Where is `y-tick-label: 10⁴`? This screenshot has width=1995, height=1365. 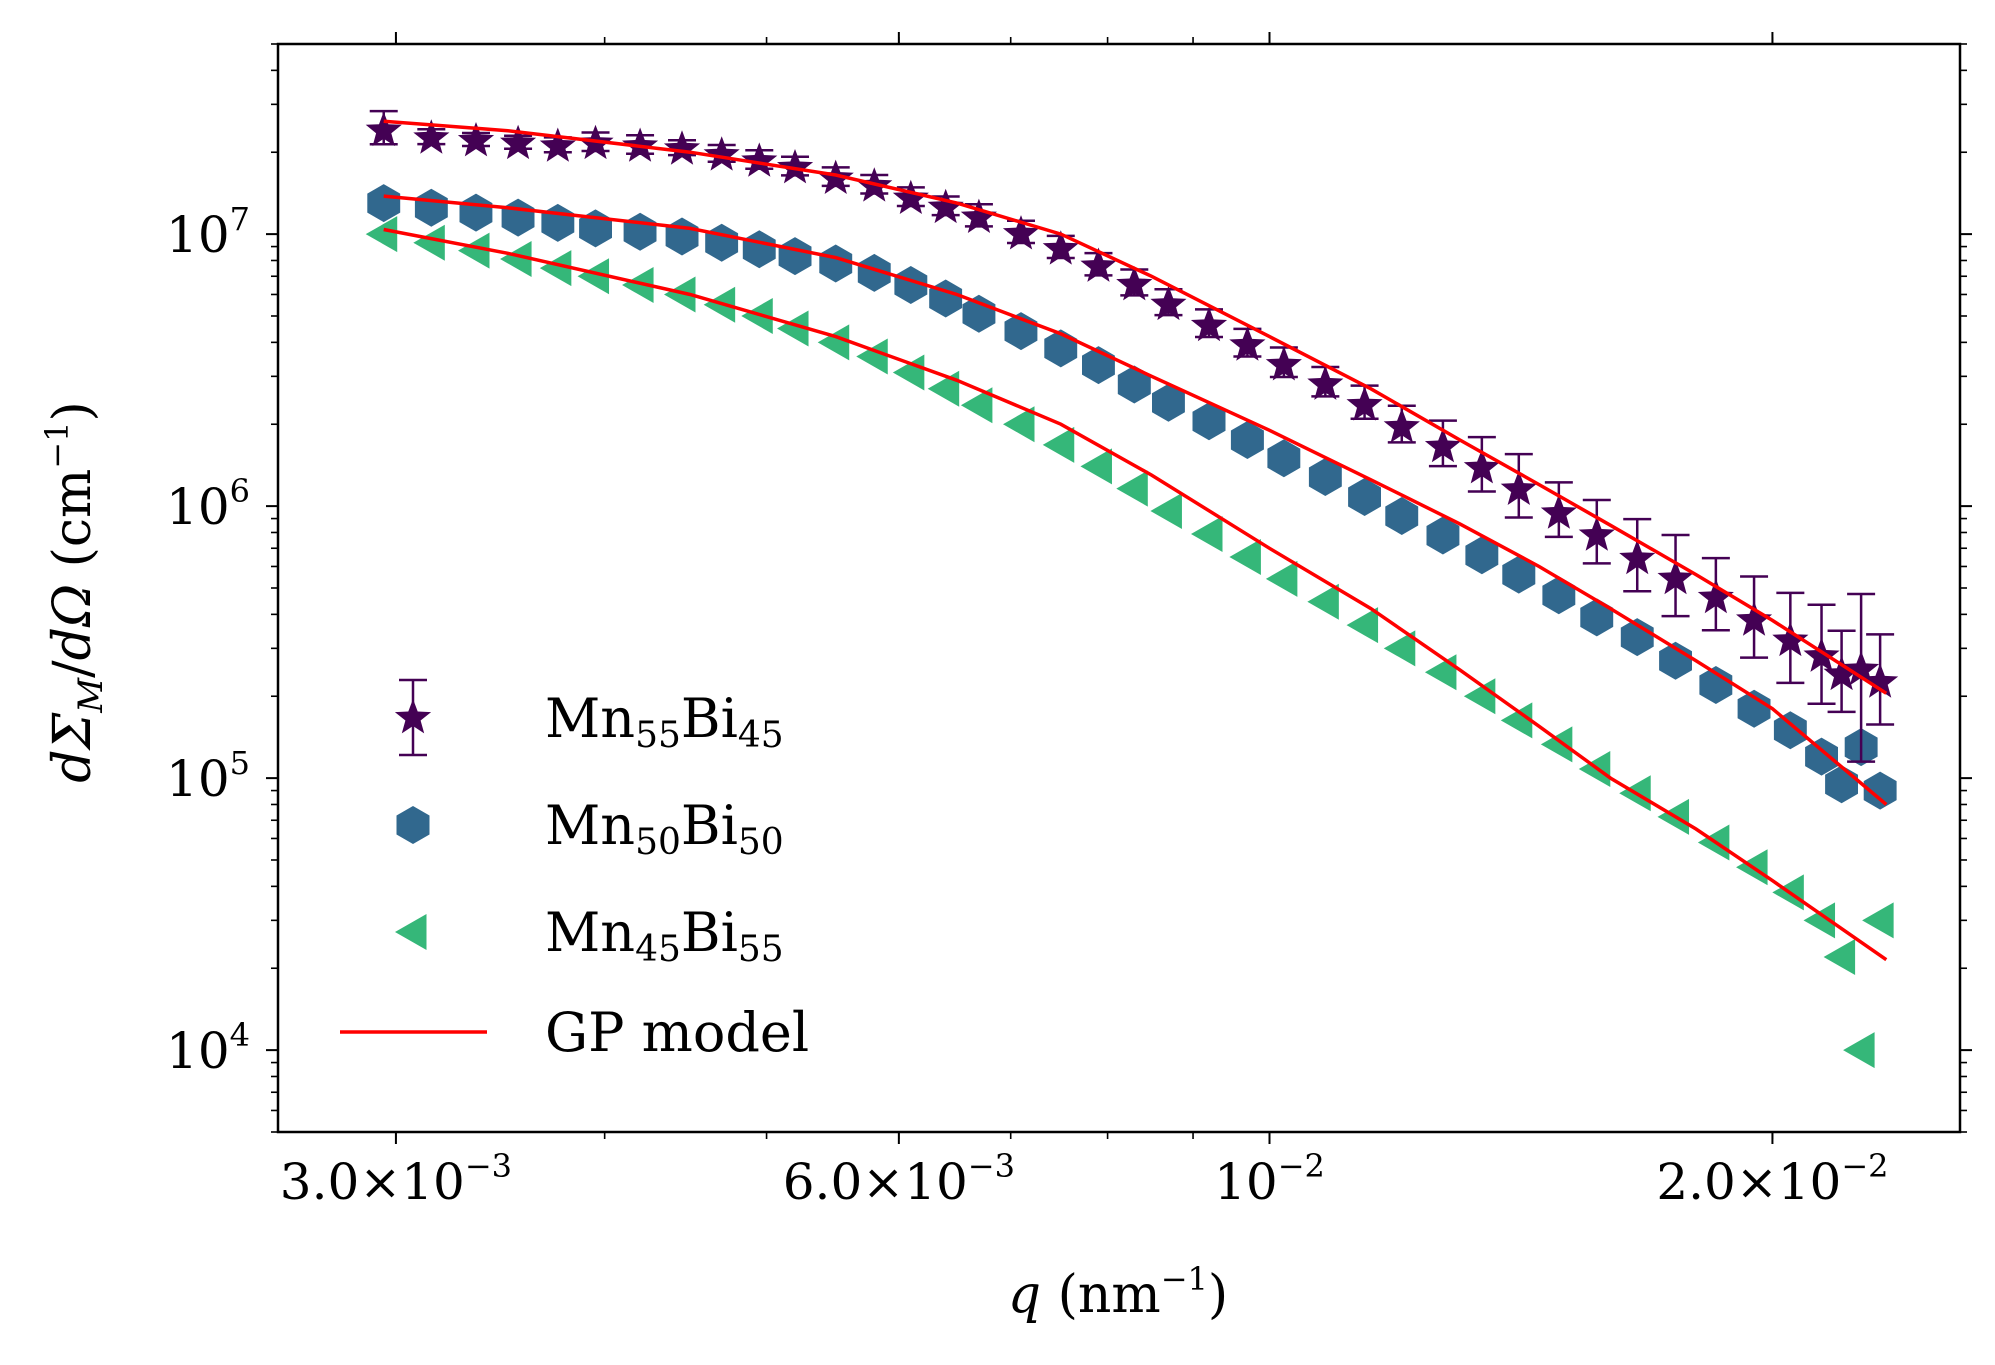
y-tick-label: 10⁴ is located at coordinates (208, 1048).